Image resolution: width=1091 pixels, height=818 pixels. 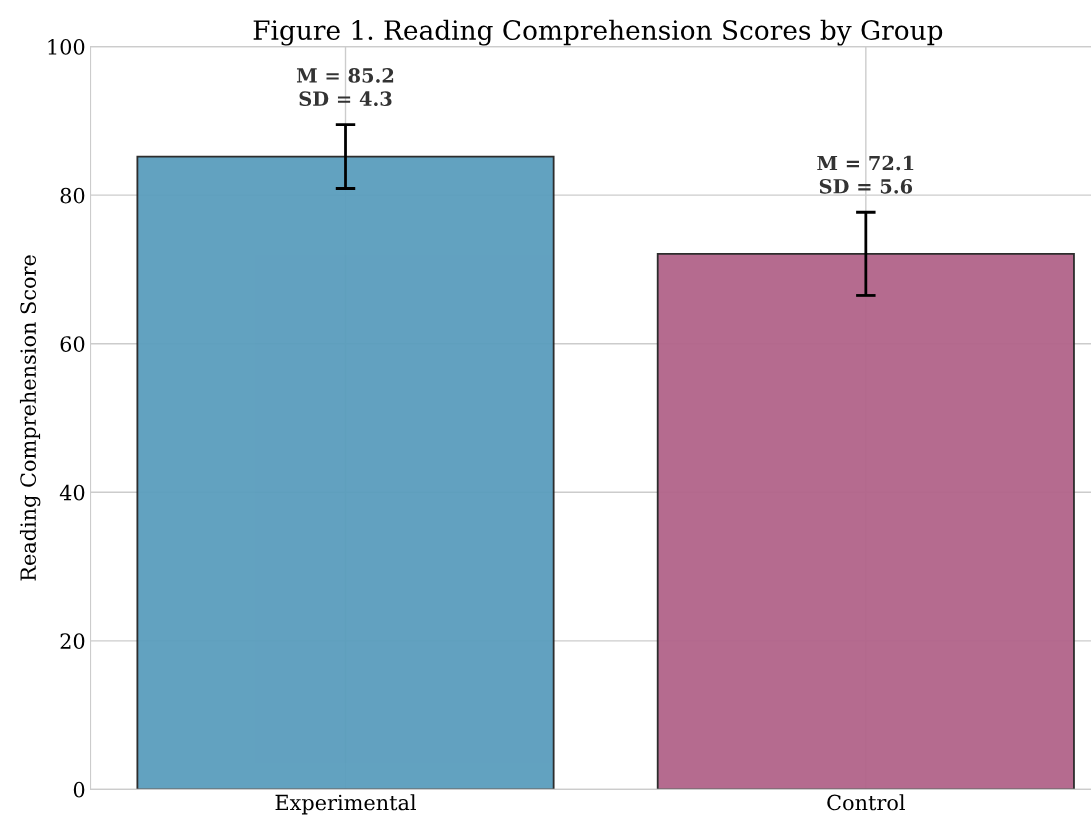 I want to click on y-tick-label: 80, so click(x=72, y=195).